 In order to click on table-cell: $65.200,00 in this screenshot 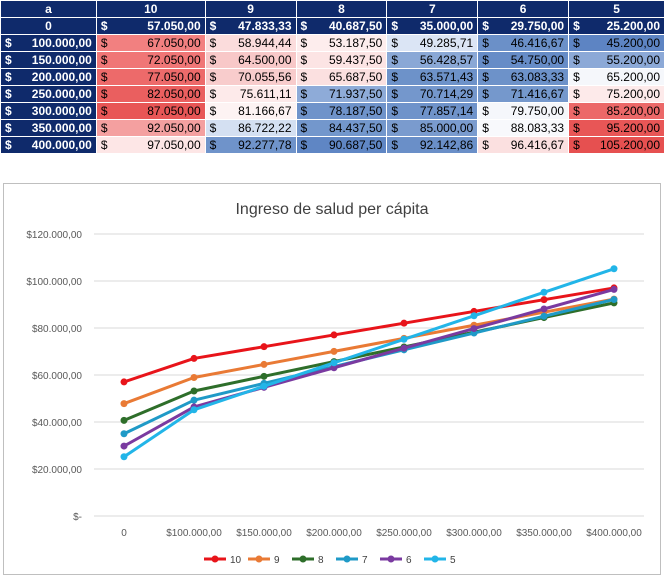, I will do `click(616, 77)`.